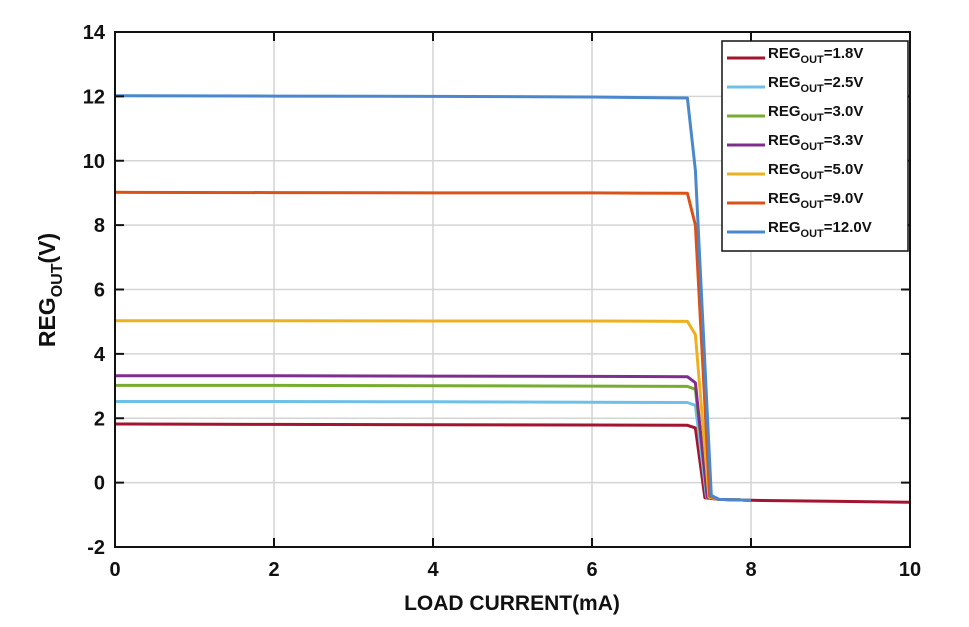 This screenshot has height=627, width=969. Describe the element at coordinates (94, 162) in the screenshot. I see `y-tick-label-6: 10` at that location.